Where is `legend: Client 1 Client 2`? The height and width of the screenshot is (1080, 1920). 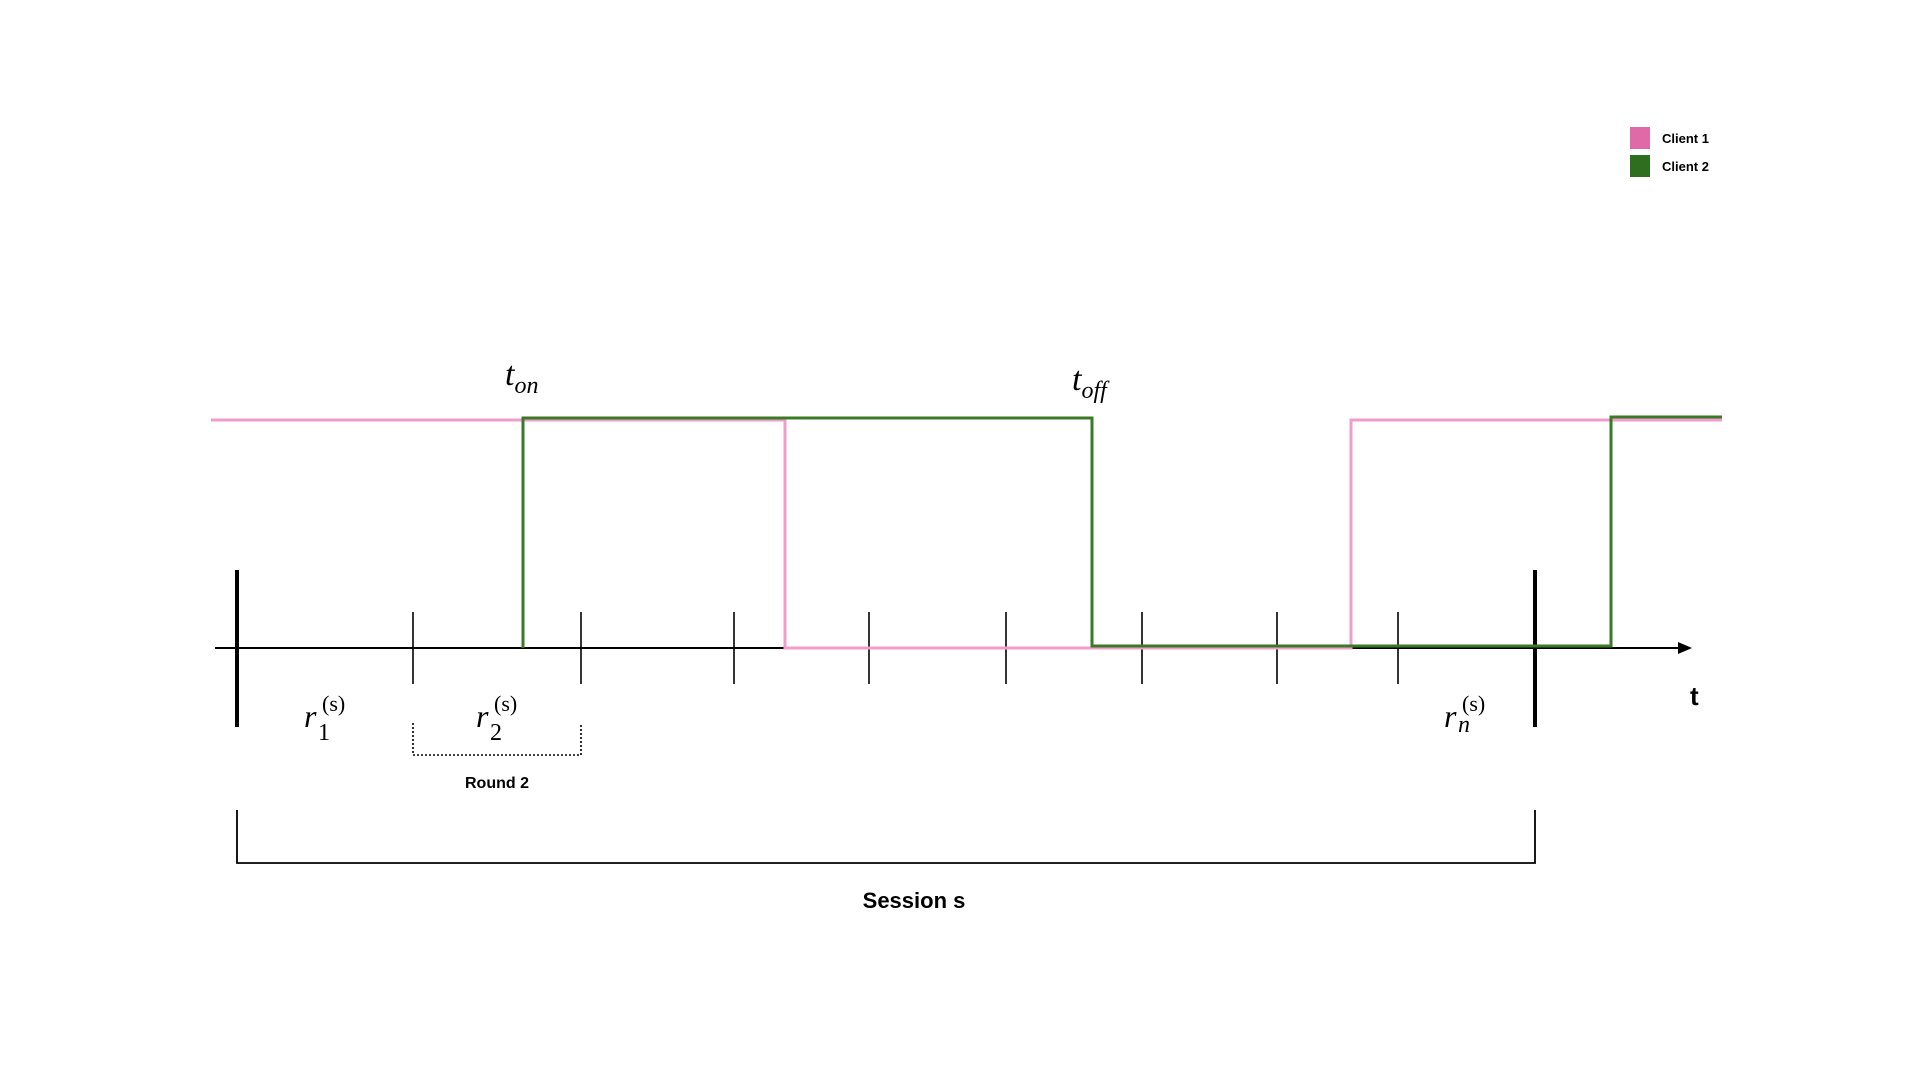 legend: Client 1 Client 2 is located at coordinates (1669, 152).